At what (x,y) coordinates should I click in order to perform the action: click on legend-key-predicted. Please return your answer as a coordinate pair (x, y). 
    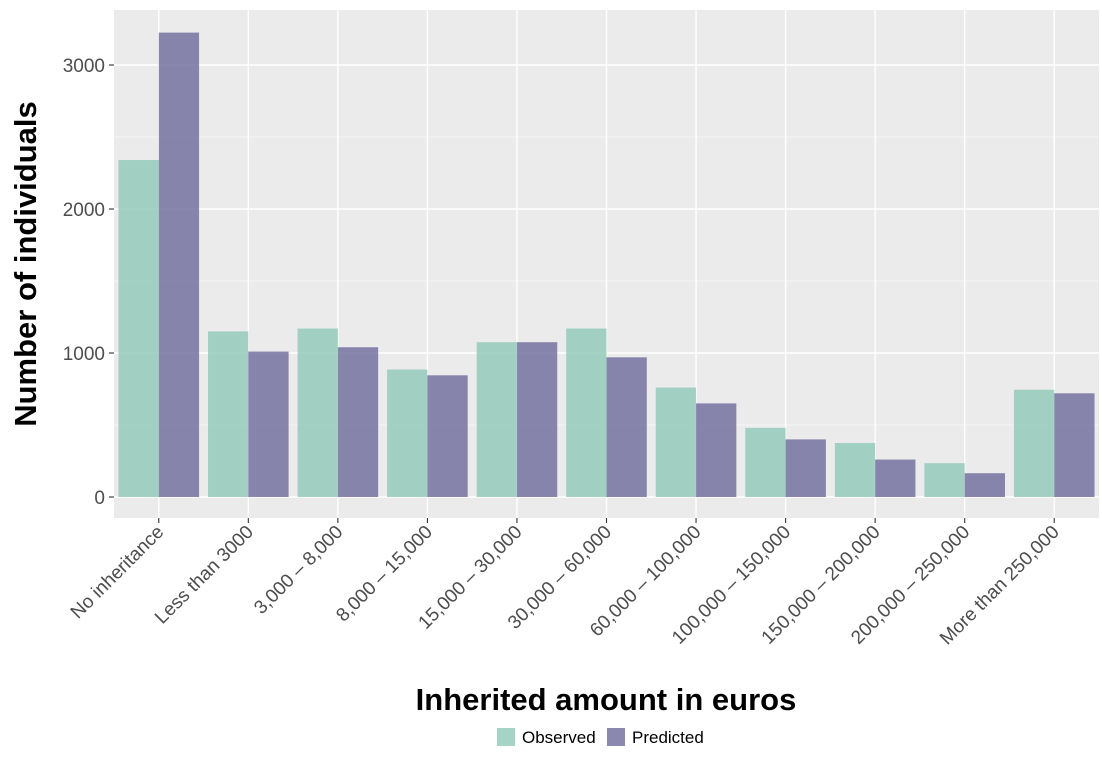
    Looking at the image, I should click on (616, 737).